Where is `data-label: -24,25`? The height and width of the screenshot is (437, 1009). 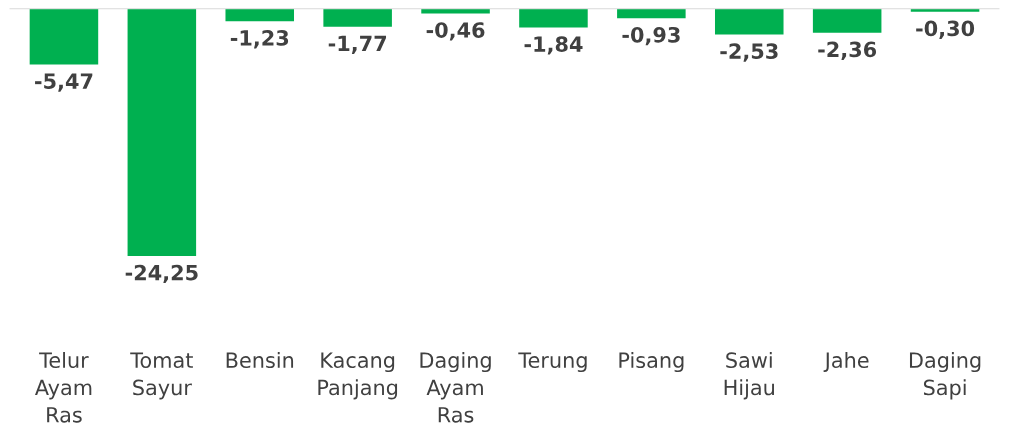 data-label: -24,25 is located at coordinates (161, 274).